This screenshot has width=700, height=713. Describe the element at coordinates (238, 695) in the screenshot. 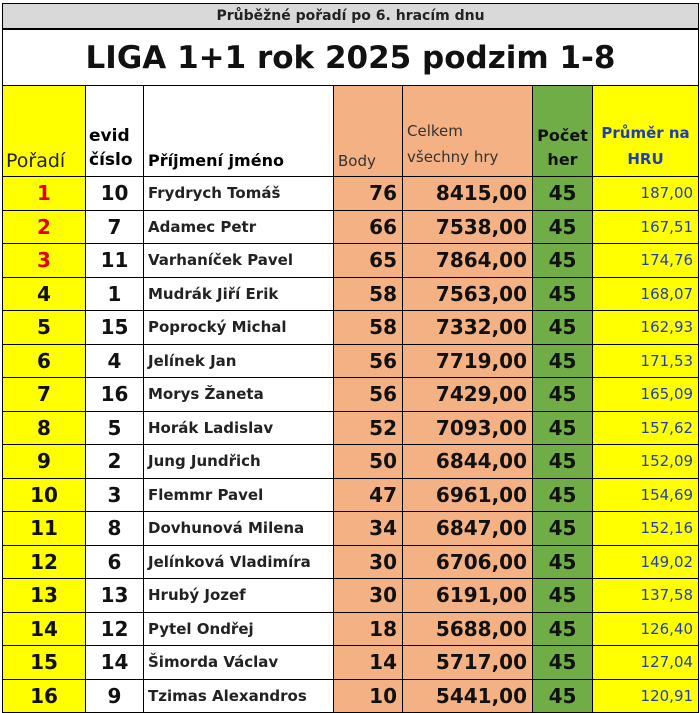

I see `player-name-cell: Tzimas Alexandros` at that location.